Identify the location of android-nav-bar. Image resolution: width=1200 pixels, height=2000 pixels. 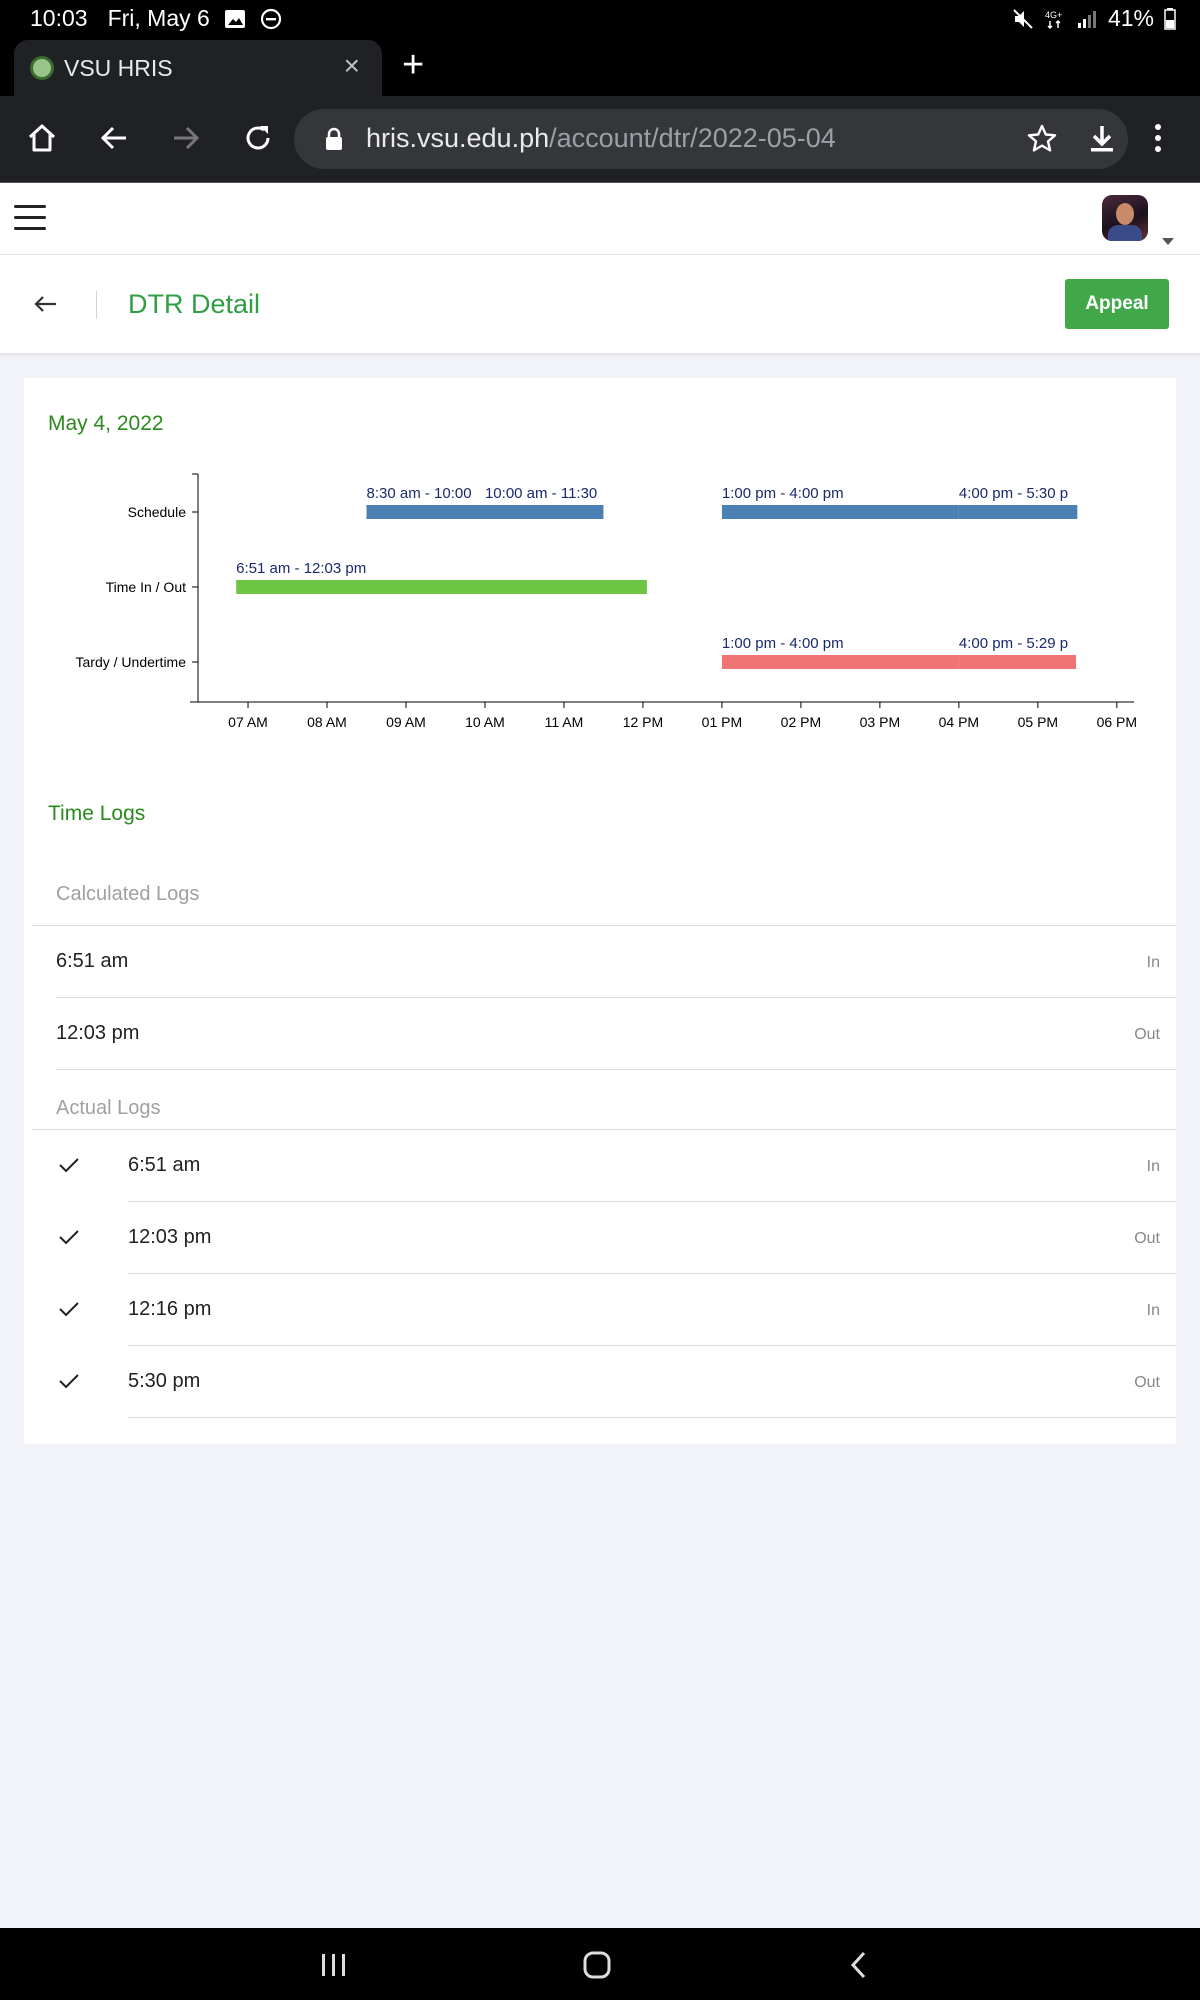
(600, 1964).